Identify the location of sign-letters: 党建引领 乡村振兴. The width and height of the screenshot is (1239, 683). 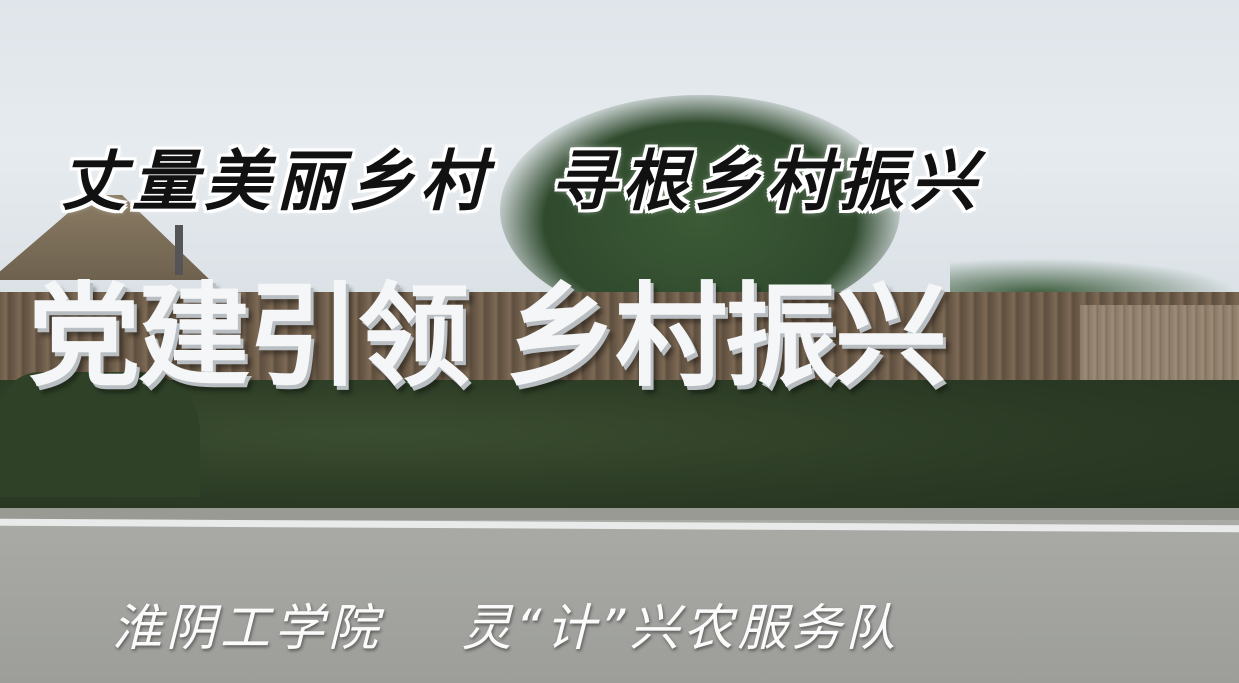
(487, 337).